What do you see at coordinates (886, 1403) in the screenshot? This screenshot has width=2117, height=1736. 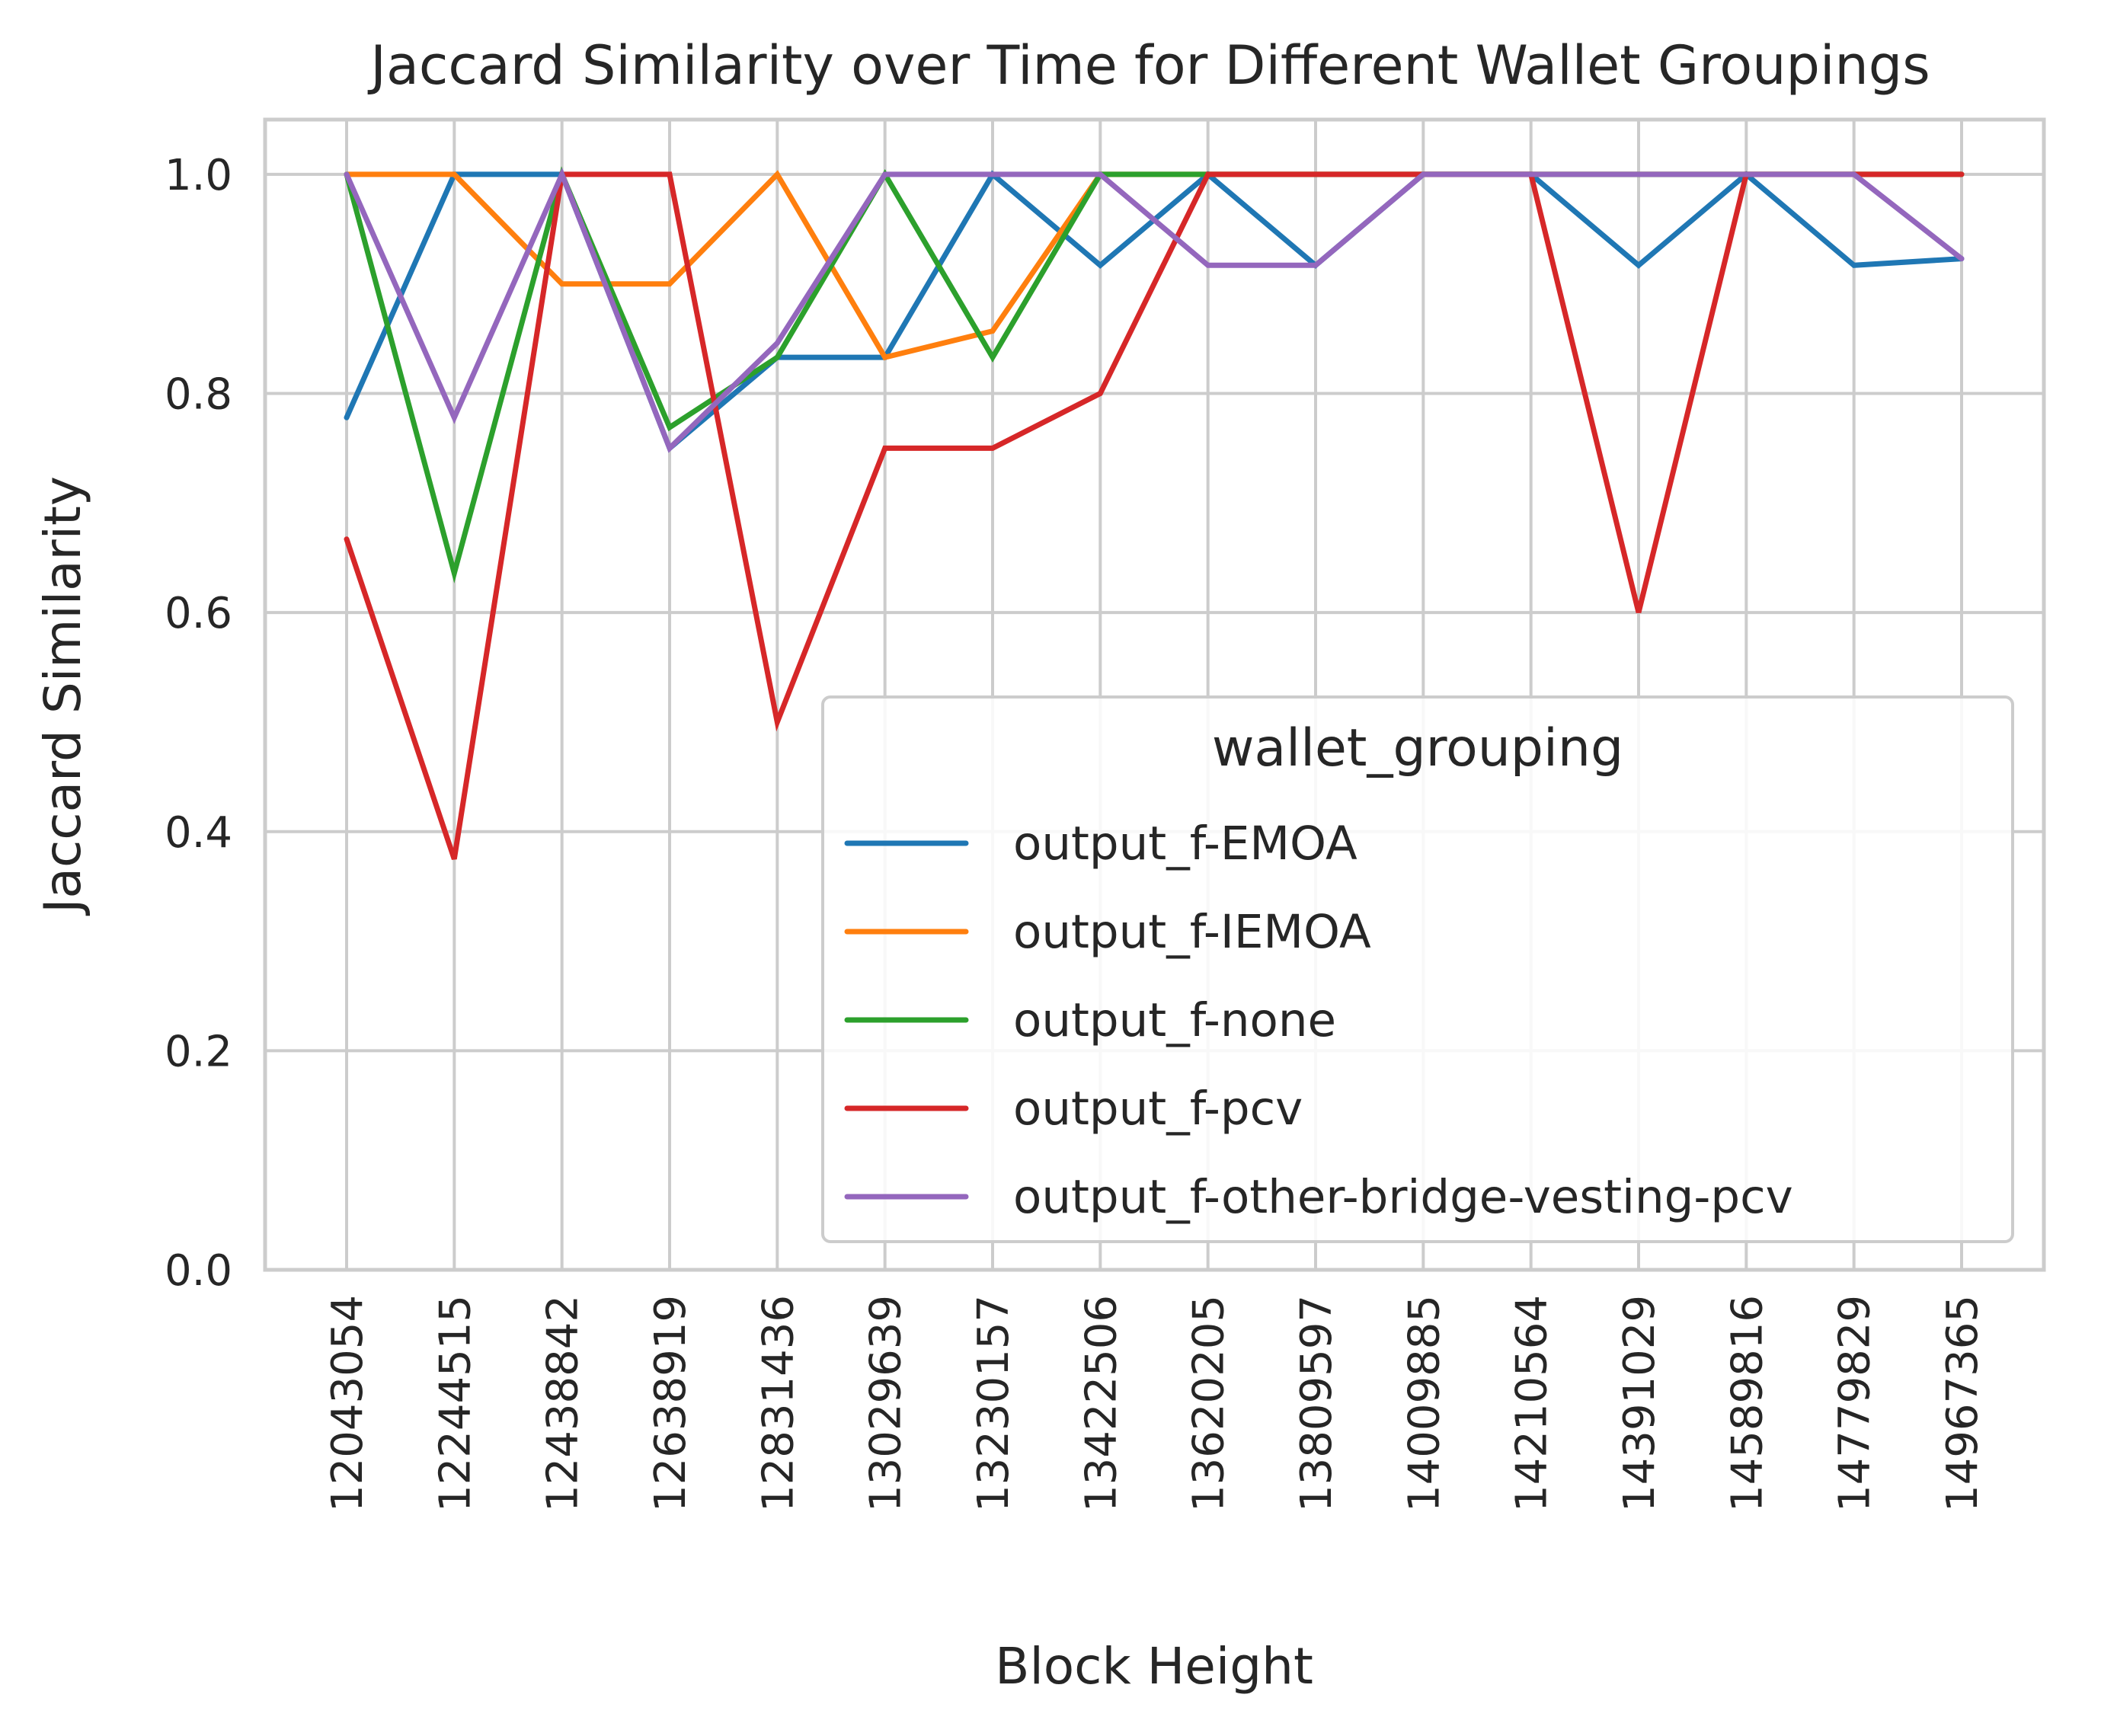 I see `x-tick-label: 13029639` at bounding box center [886, 1403].